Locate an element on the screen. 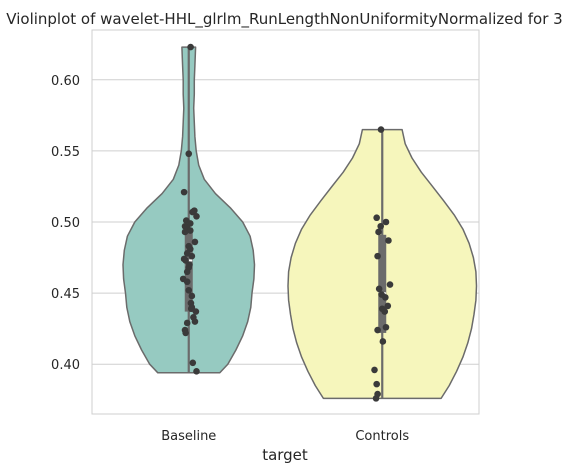  y-tick-label: 0.60 is located at coordinates (65, 81).